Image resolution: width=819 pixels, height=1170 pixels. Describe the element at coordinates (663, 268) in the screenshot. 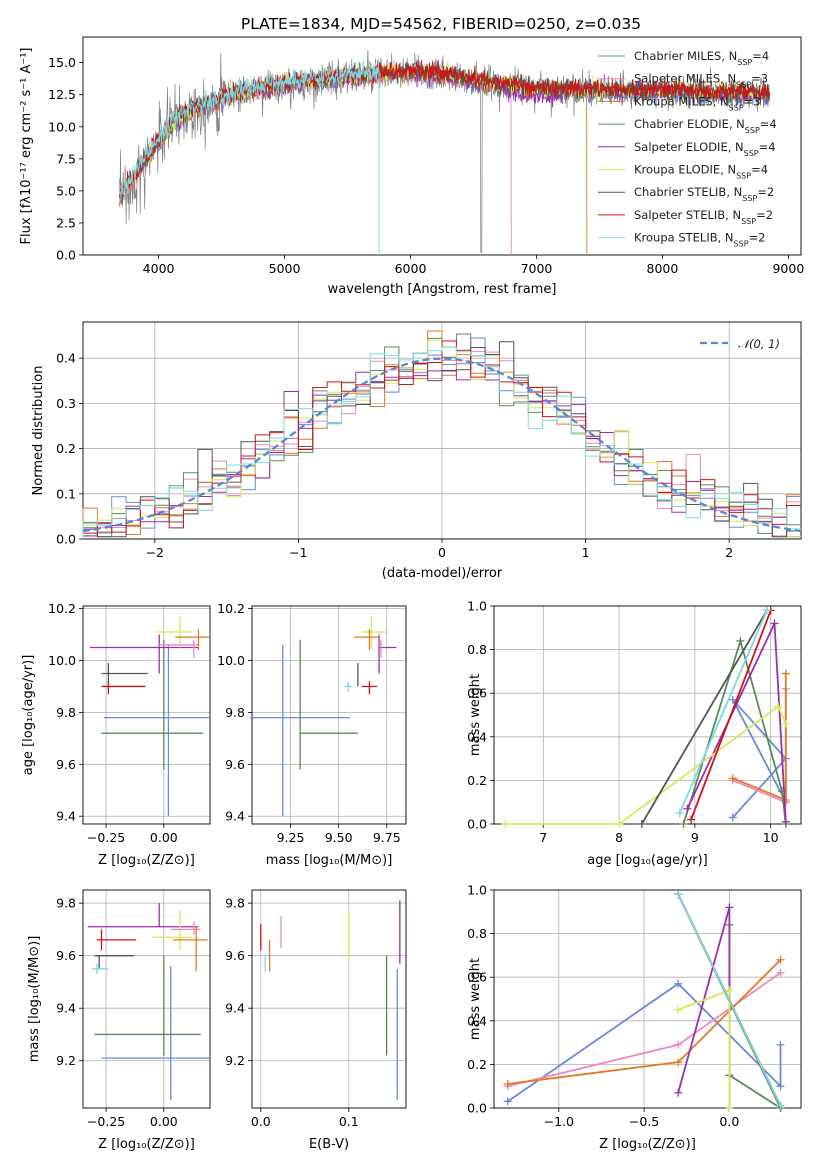

I see `x-tick-label: 8000` at that location.